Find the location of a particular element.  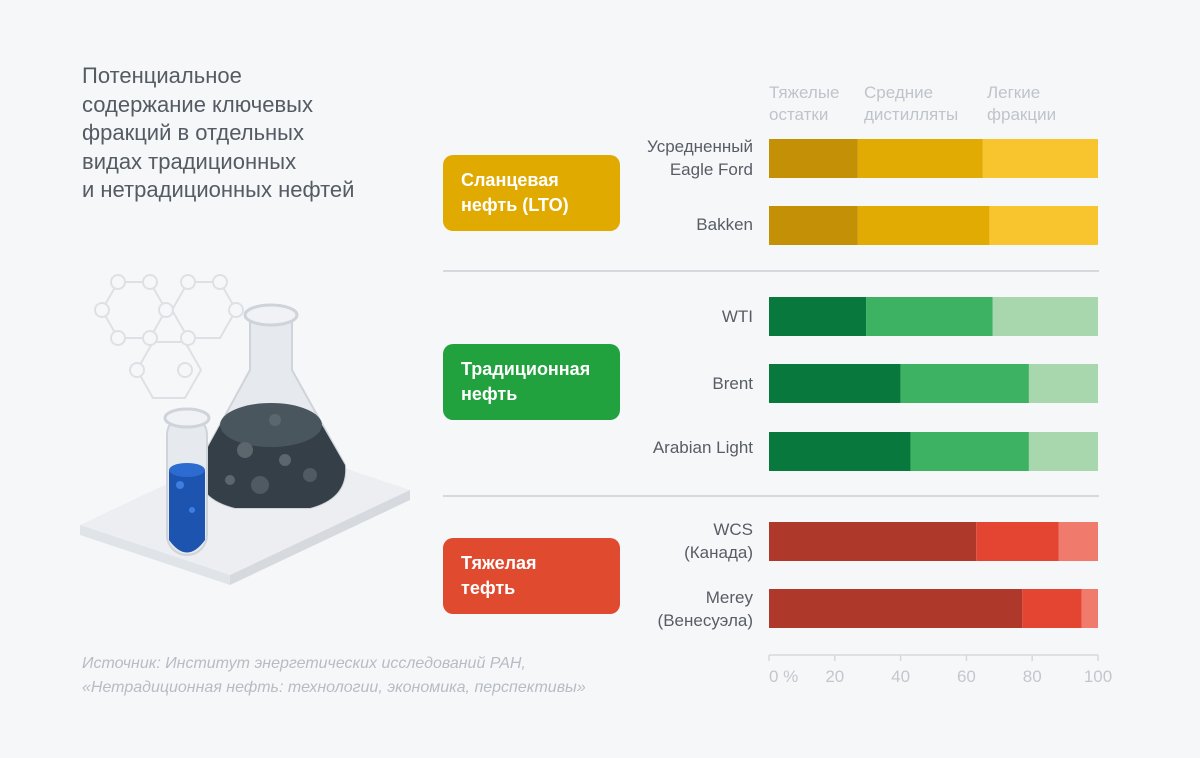

row-label-merey: Merey (Венесуэла) is located at coordinates (705, 609).